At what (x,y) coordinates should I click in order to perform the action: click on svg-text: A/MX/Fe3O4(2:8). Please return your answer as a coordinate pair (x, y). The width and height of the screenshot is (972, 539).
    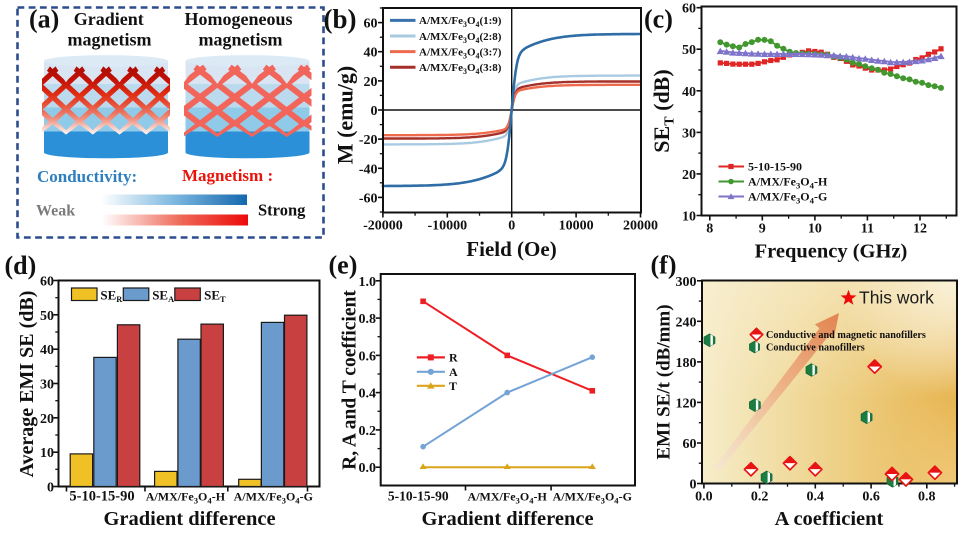
    Looking at the image, I should click on (460, 38).